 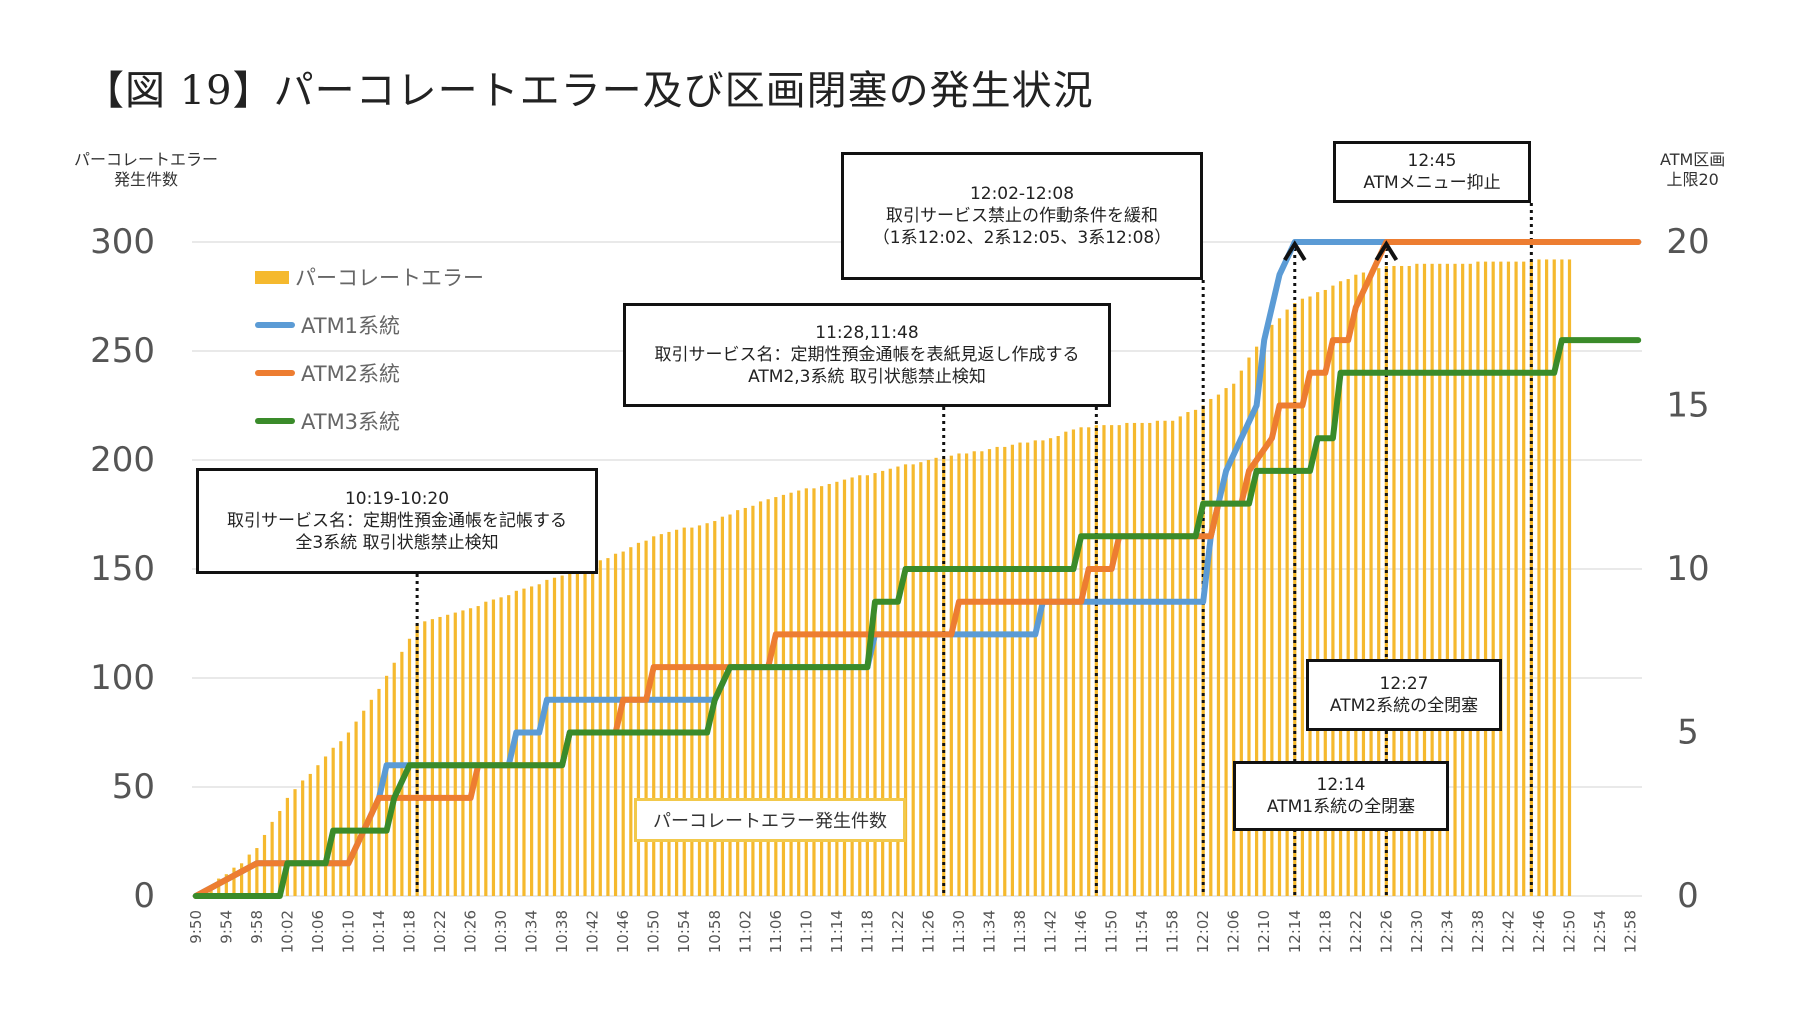 What do you see at coordinates (1341, 251) in the screenshot?
I see `arrows` at bounding box center [1341, 251].